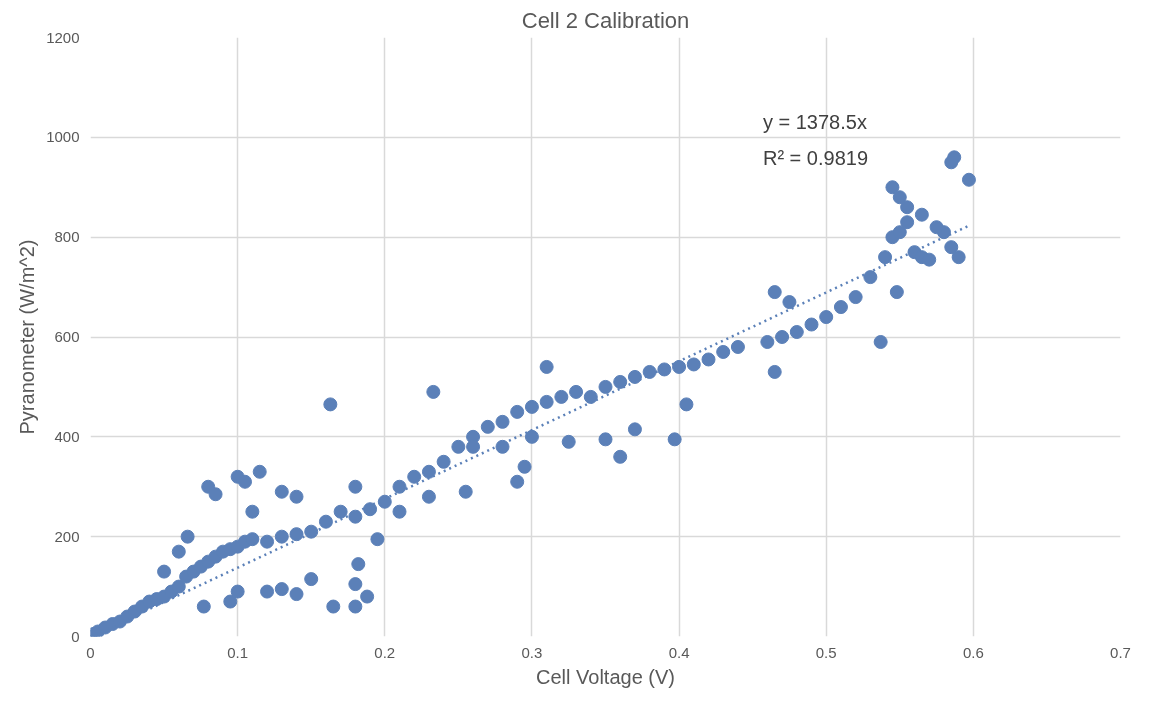 This screenshot has height=708, width=1170. Describe the element at coordinates (67, 536) in the screenshot. I see `y-tick-label: 200` at that location.